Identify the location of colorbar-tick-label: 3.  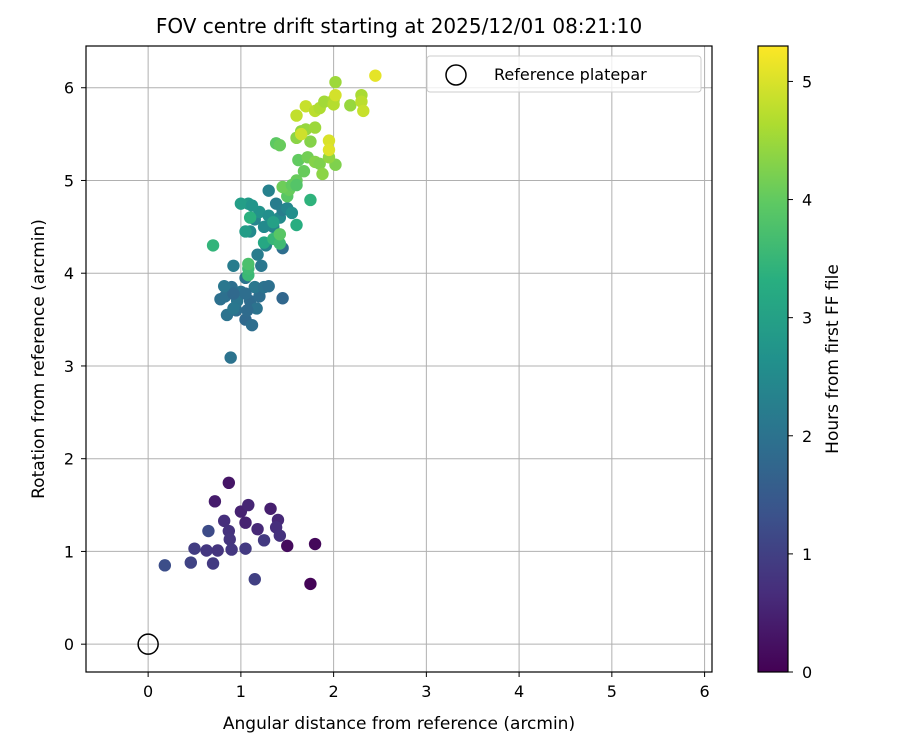
(807, 318).